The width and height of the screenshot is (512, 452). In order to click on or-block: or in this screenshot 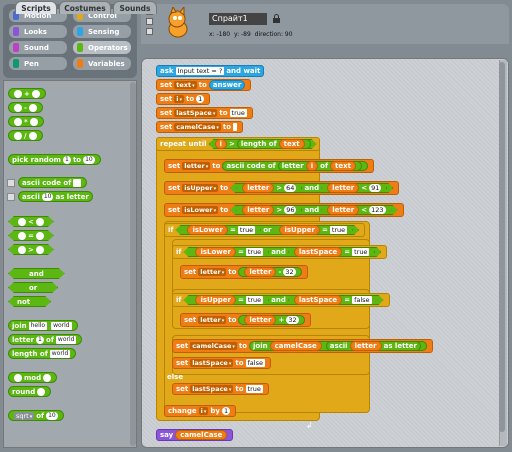, I will do `click(33, 287)`.